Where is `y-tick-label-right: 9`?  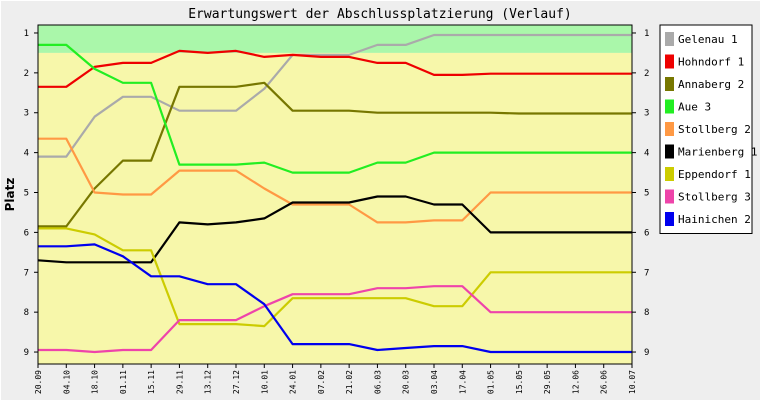 y-tick-label-right: 9 is located at coordinates (646, 353).